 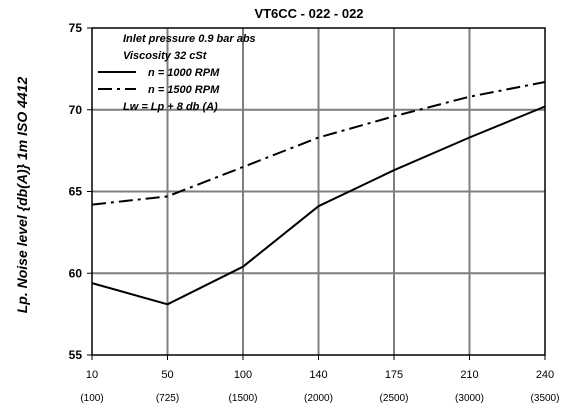 What do you see at coordinates (76, 110) in the screenshot?
I see `y-tick-label: 70` at bounding box center [76, 110].